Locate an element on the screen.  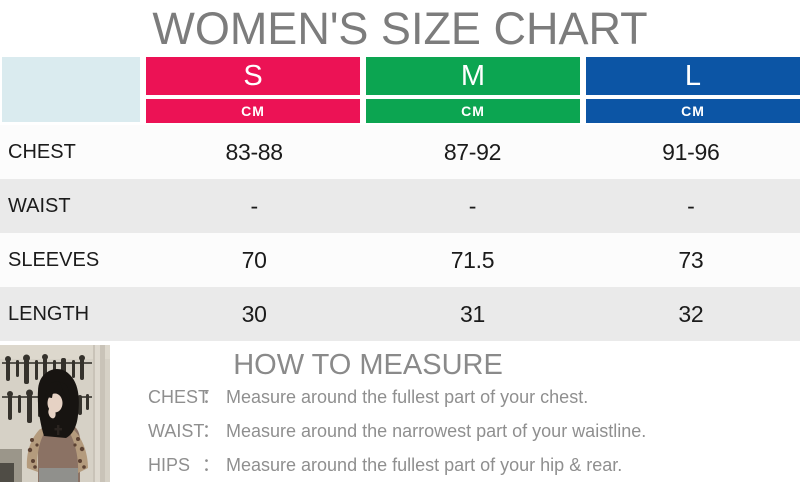
cell-sleeves-m: 71.5 is located at coordinates (472, 259).